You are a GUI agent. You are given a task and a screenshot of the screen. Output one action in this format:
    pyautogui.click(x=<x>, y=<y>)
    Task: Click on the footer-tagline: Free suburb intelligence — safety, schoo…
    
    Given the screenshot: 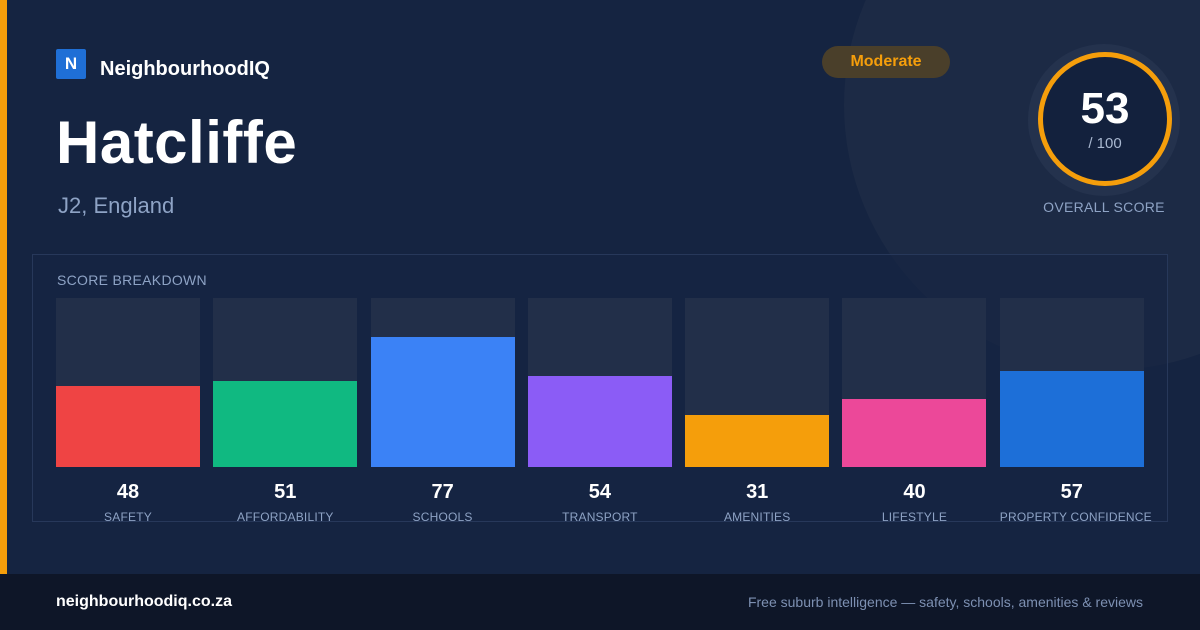 What is the action you would take?
    pyautogui.click(x=945, y=602)
    